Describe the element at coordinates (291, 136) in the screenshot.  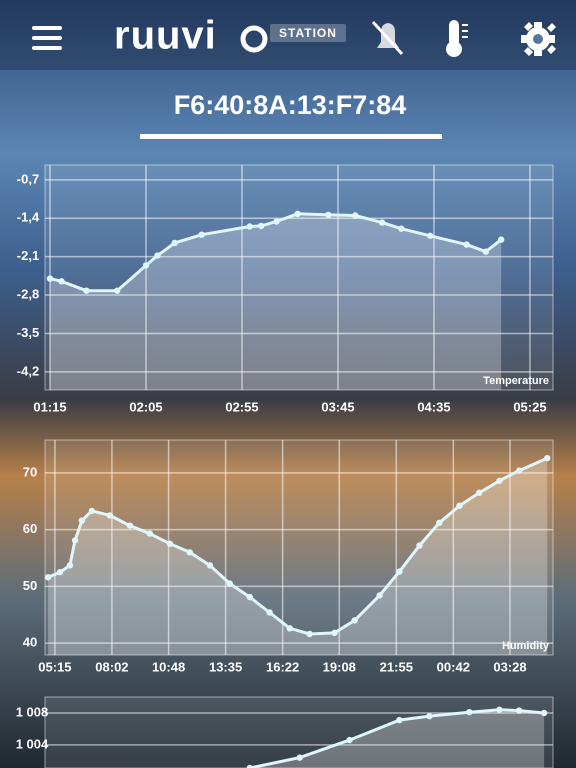
I see `tab-indicator` at that location.